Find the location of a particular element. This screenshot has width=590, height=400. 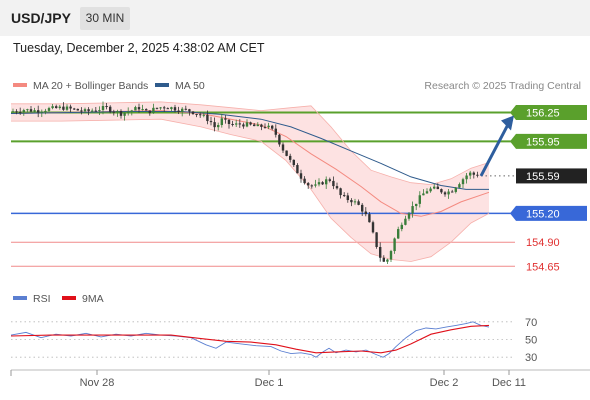

x-tick-label: Dec 1 is located at coordinates (269, 383).